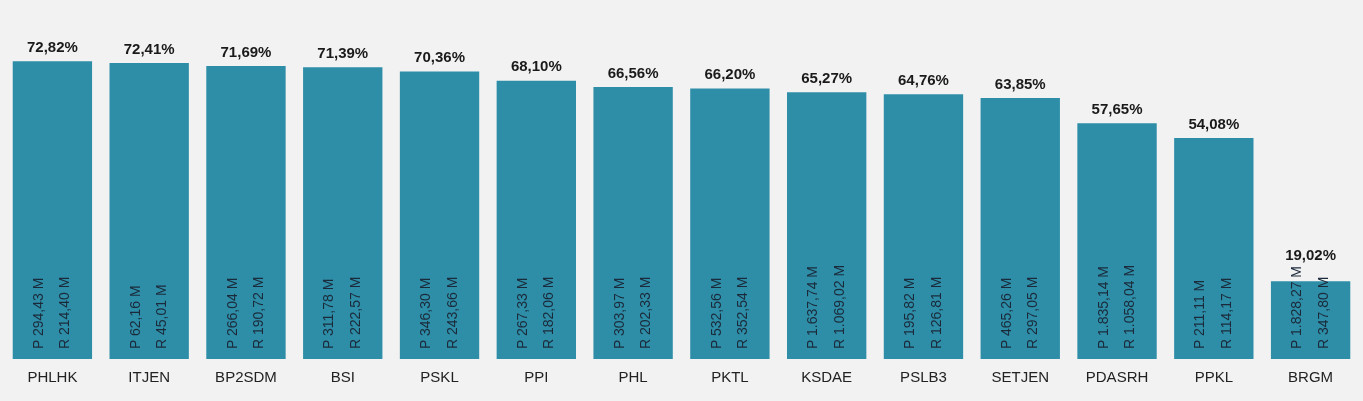 This screenshot has height=401, width=1363. Describe the element at coordinates (328, 313) in the screenshot. I see `annotation: P 311,78 M` at that location.